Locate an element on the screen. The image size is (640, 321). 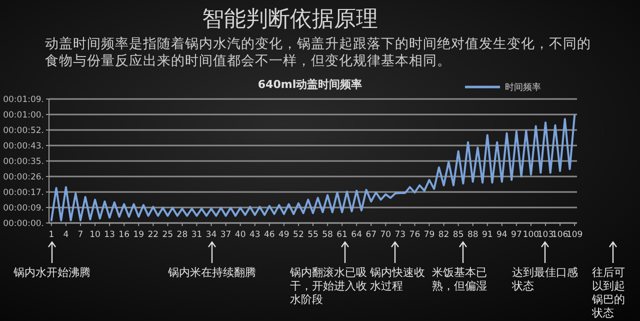
x-tick-label: 46 is located at coordinates (269, 235).